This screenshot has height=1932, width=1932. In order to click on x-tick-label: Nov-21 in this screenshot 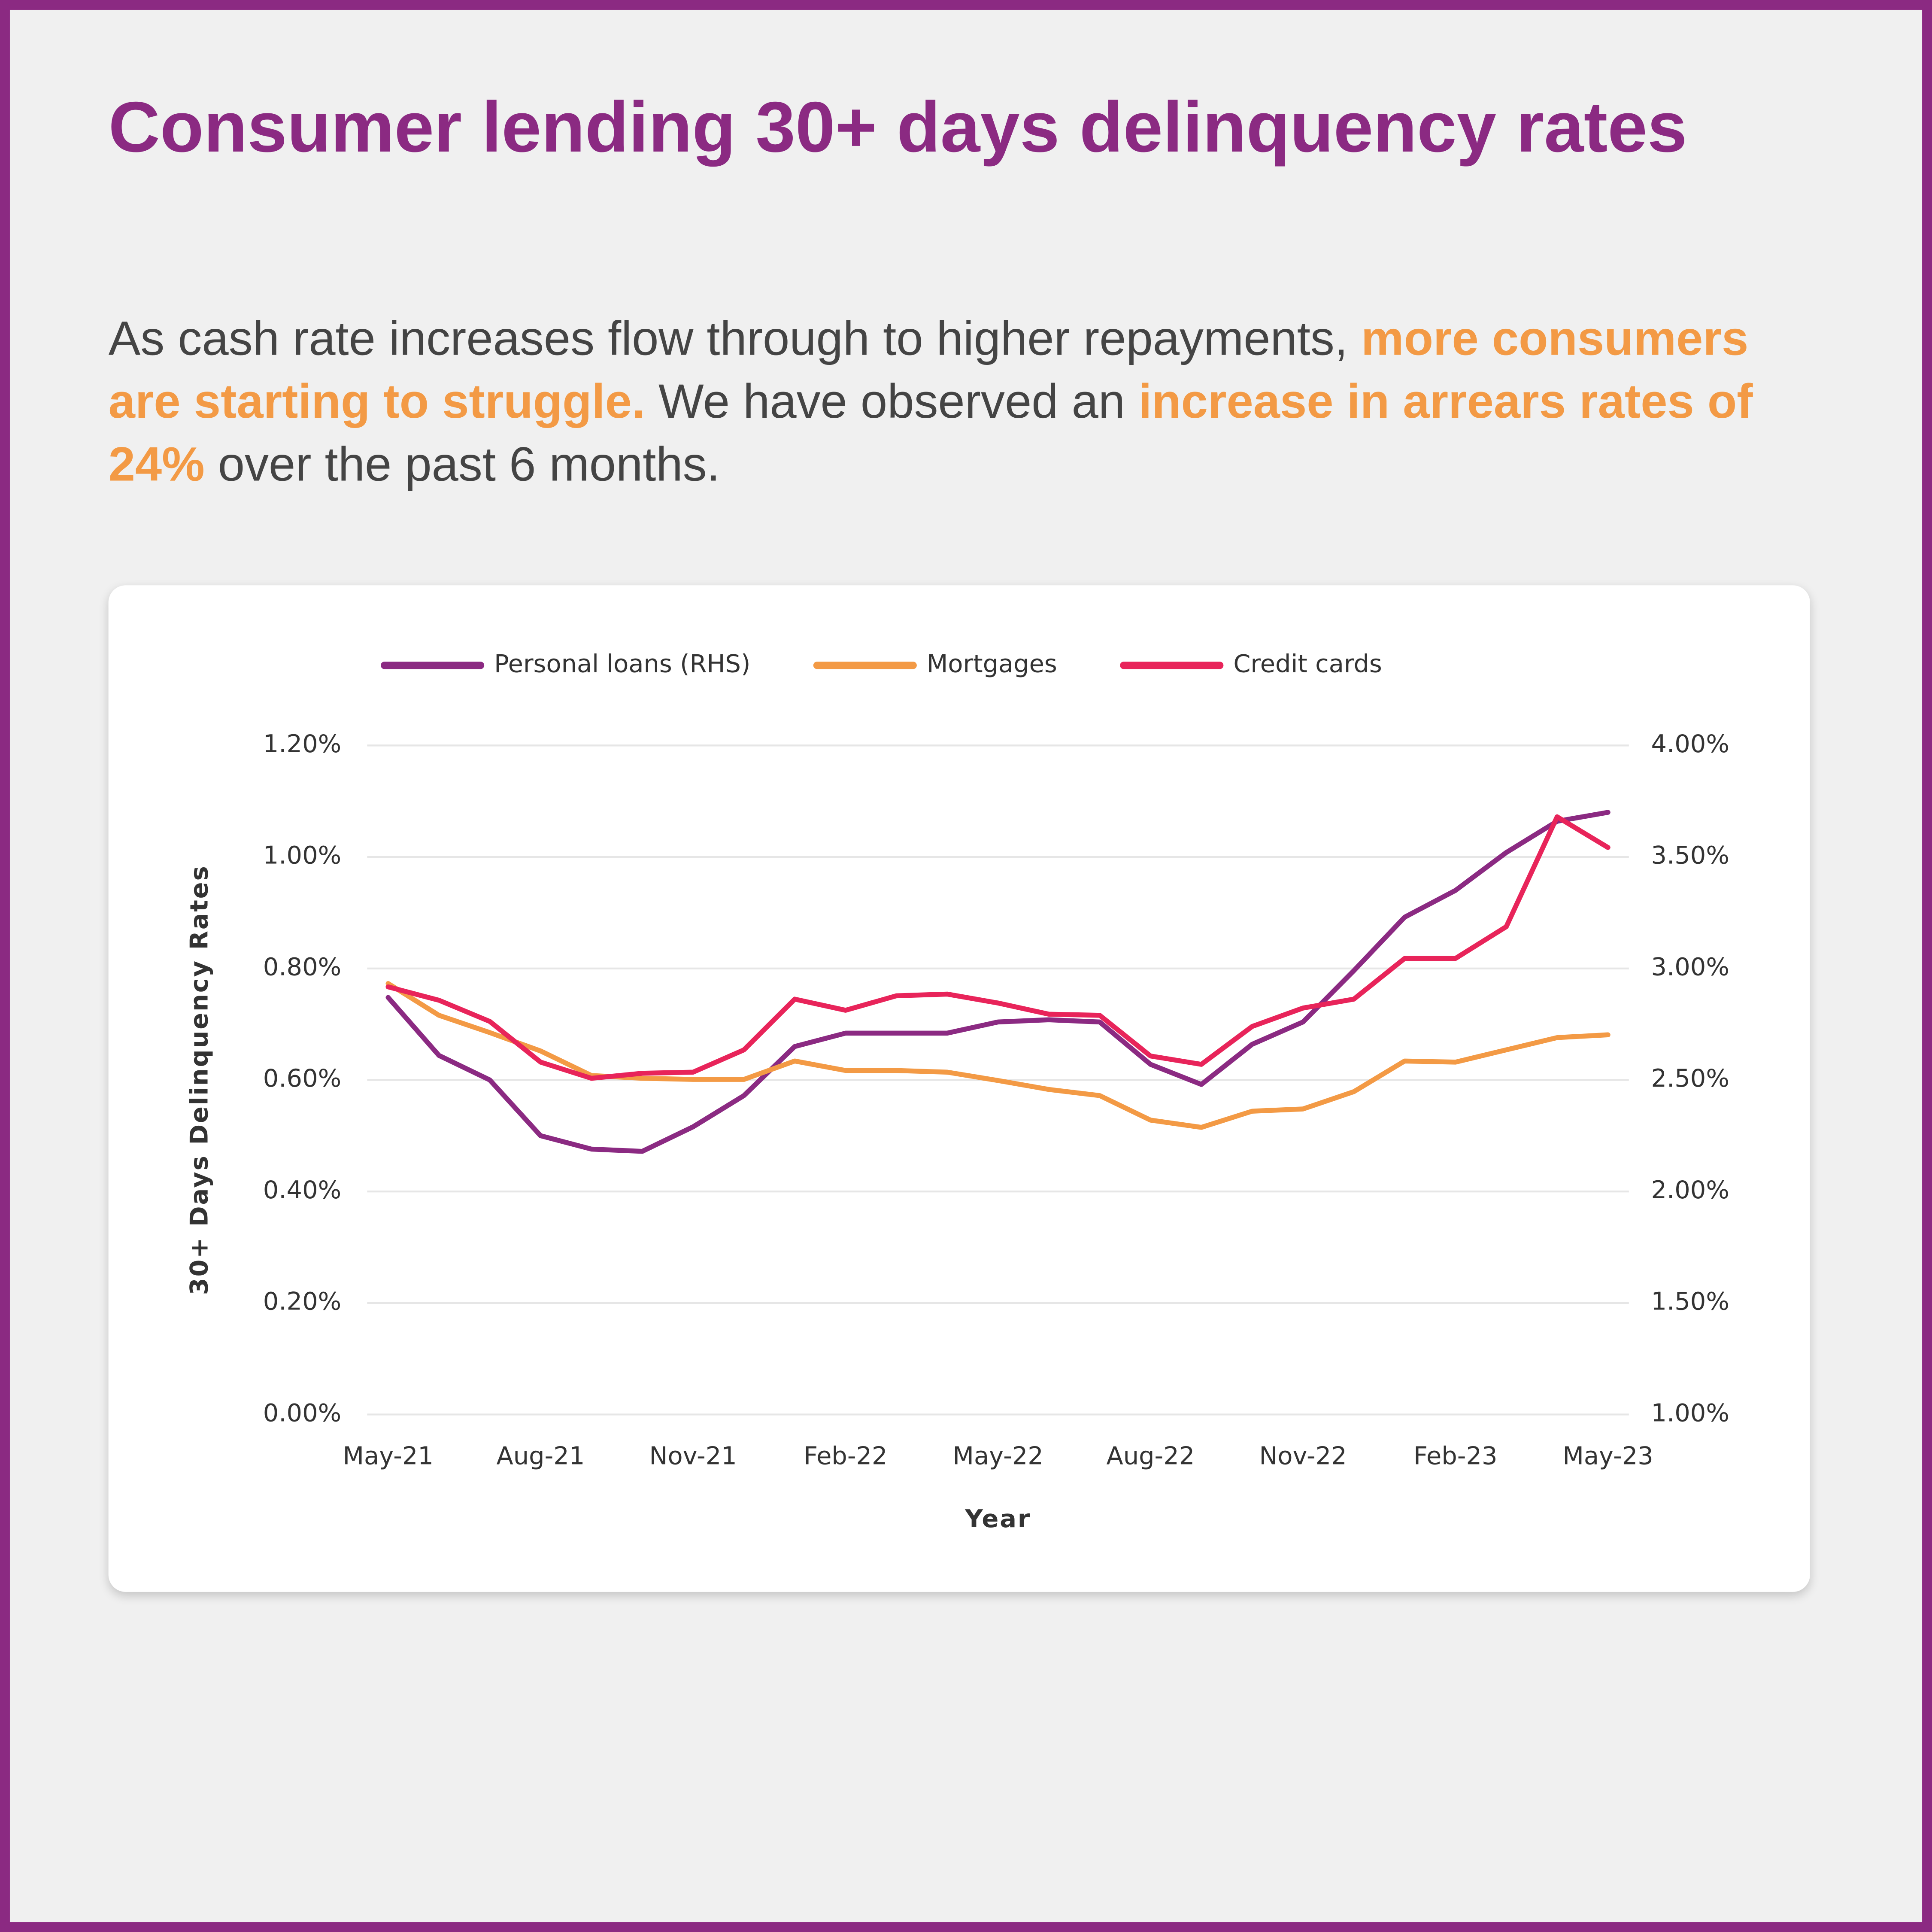, I will do `click(693, 1456)`.